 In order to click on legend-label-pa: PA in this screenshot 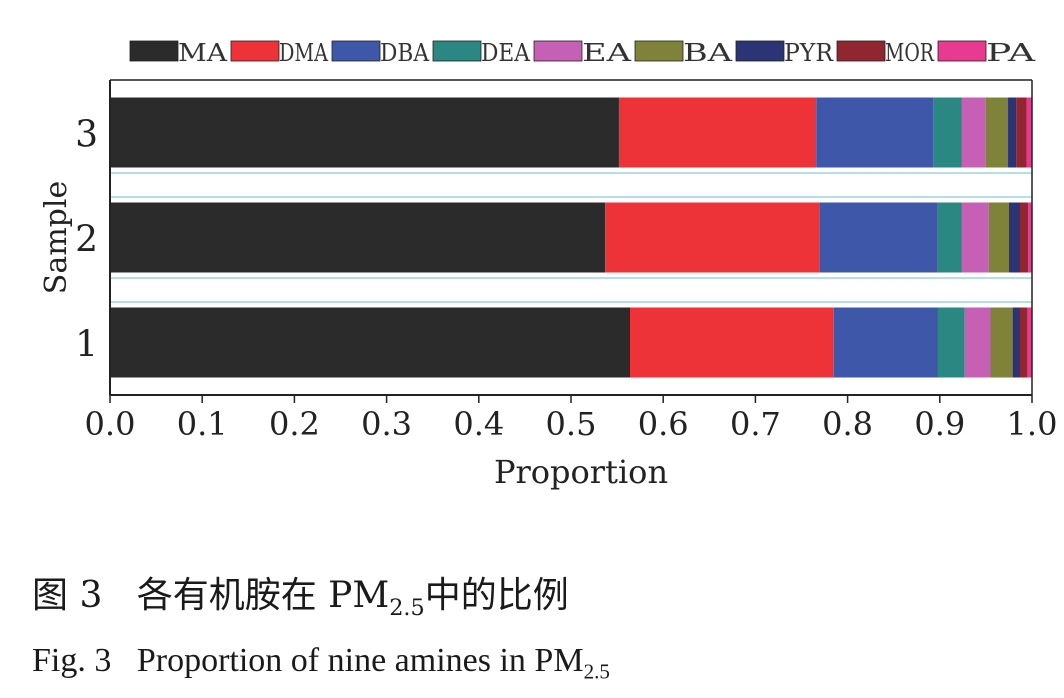, I will do `click(1011, 53)`.